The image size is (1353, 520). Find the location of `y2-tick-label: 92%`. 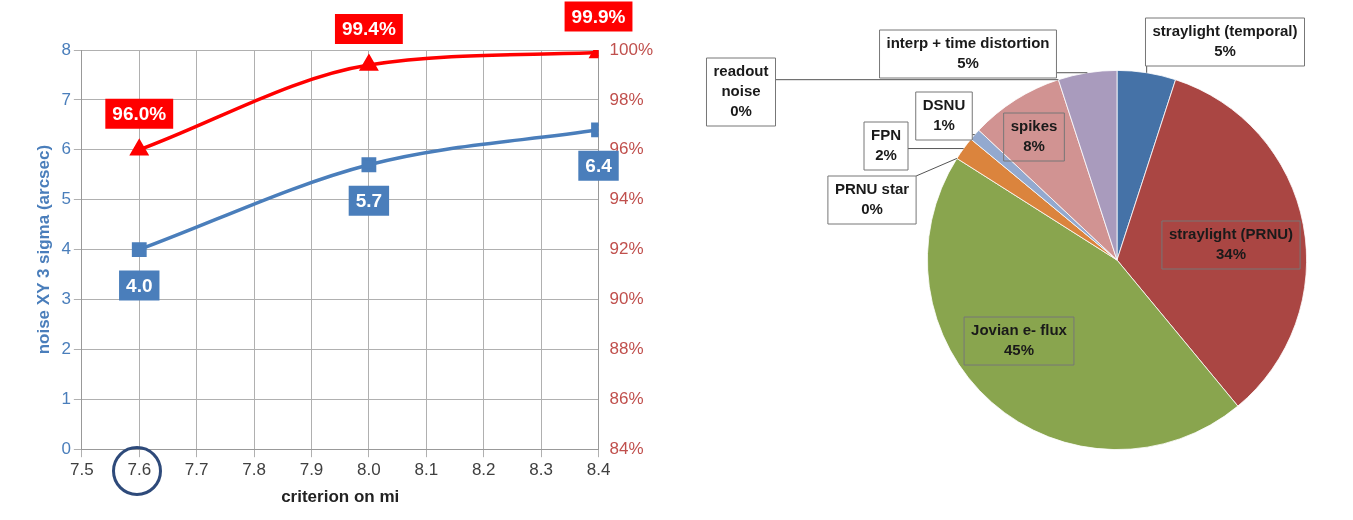

y2-tick-label: 92% is located at coordinates (626, 249).